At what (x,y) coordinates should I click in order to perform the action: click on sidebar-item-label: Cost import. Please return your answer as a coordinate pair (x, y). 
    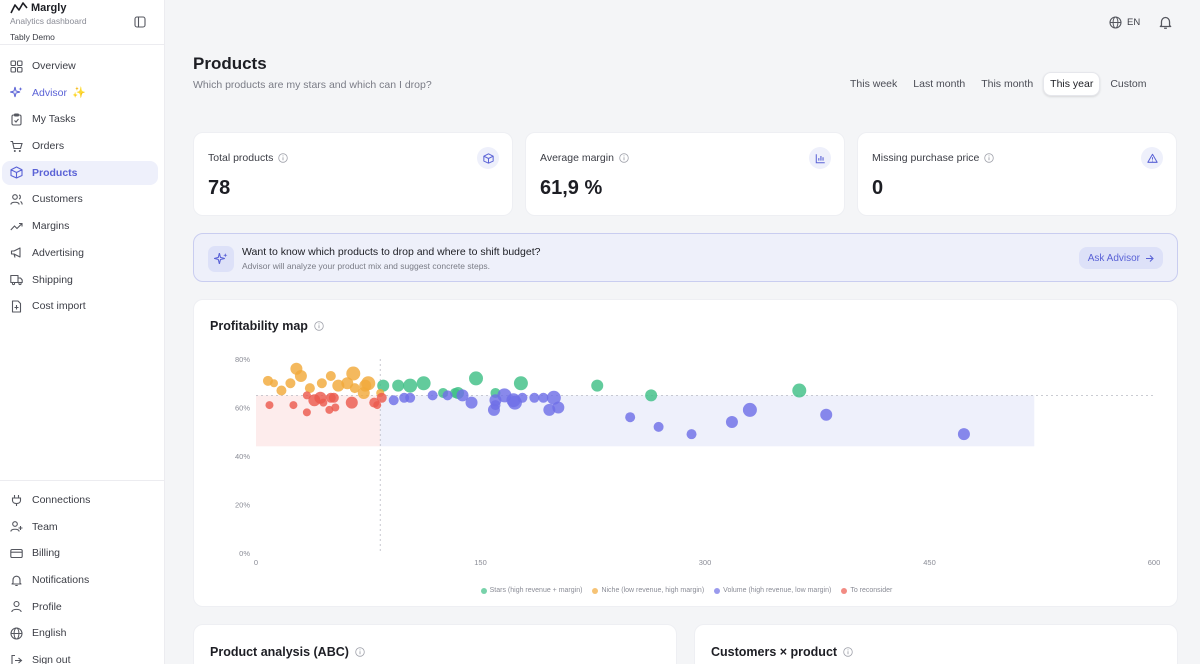
    Looking at the image, I should click on (59, 306).